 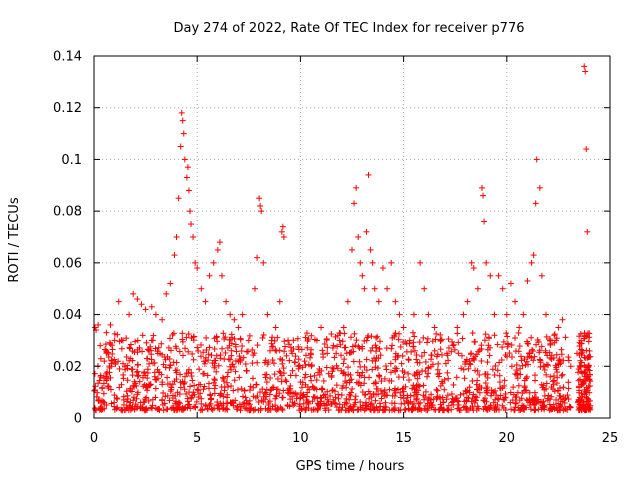 I want to click on x-tick-label: 20, so click(x=507, y=438).